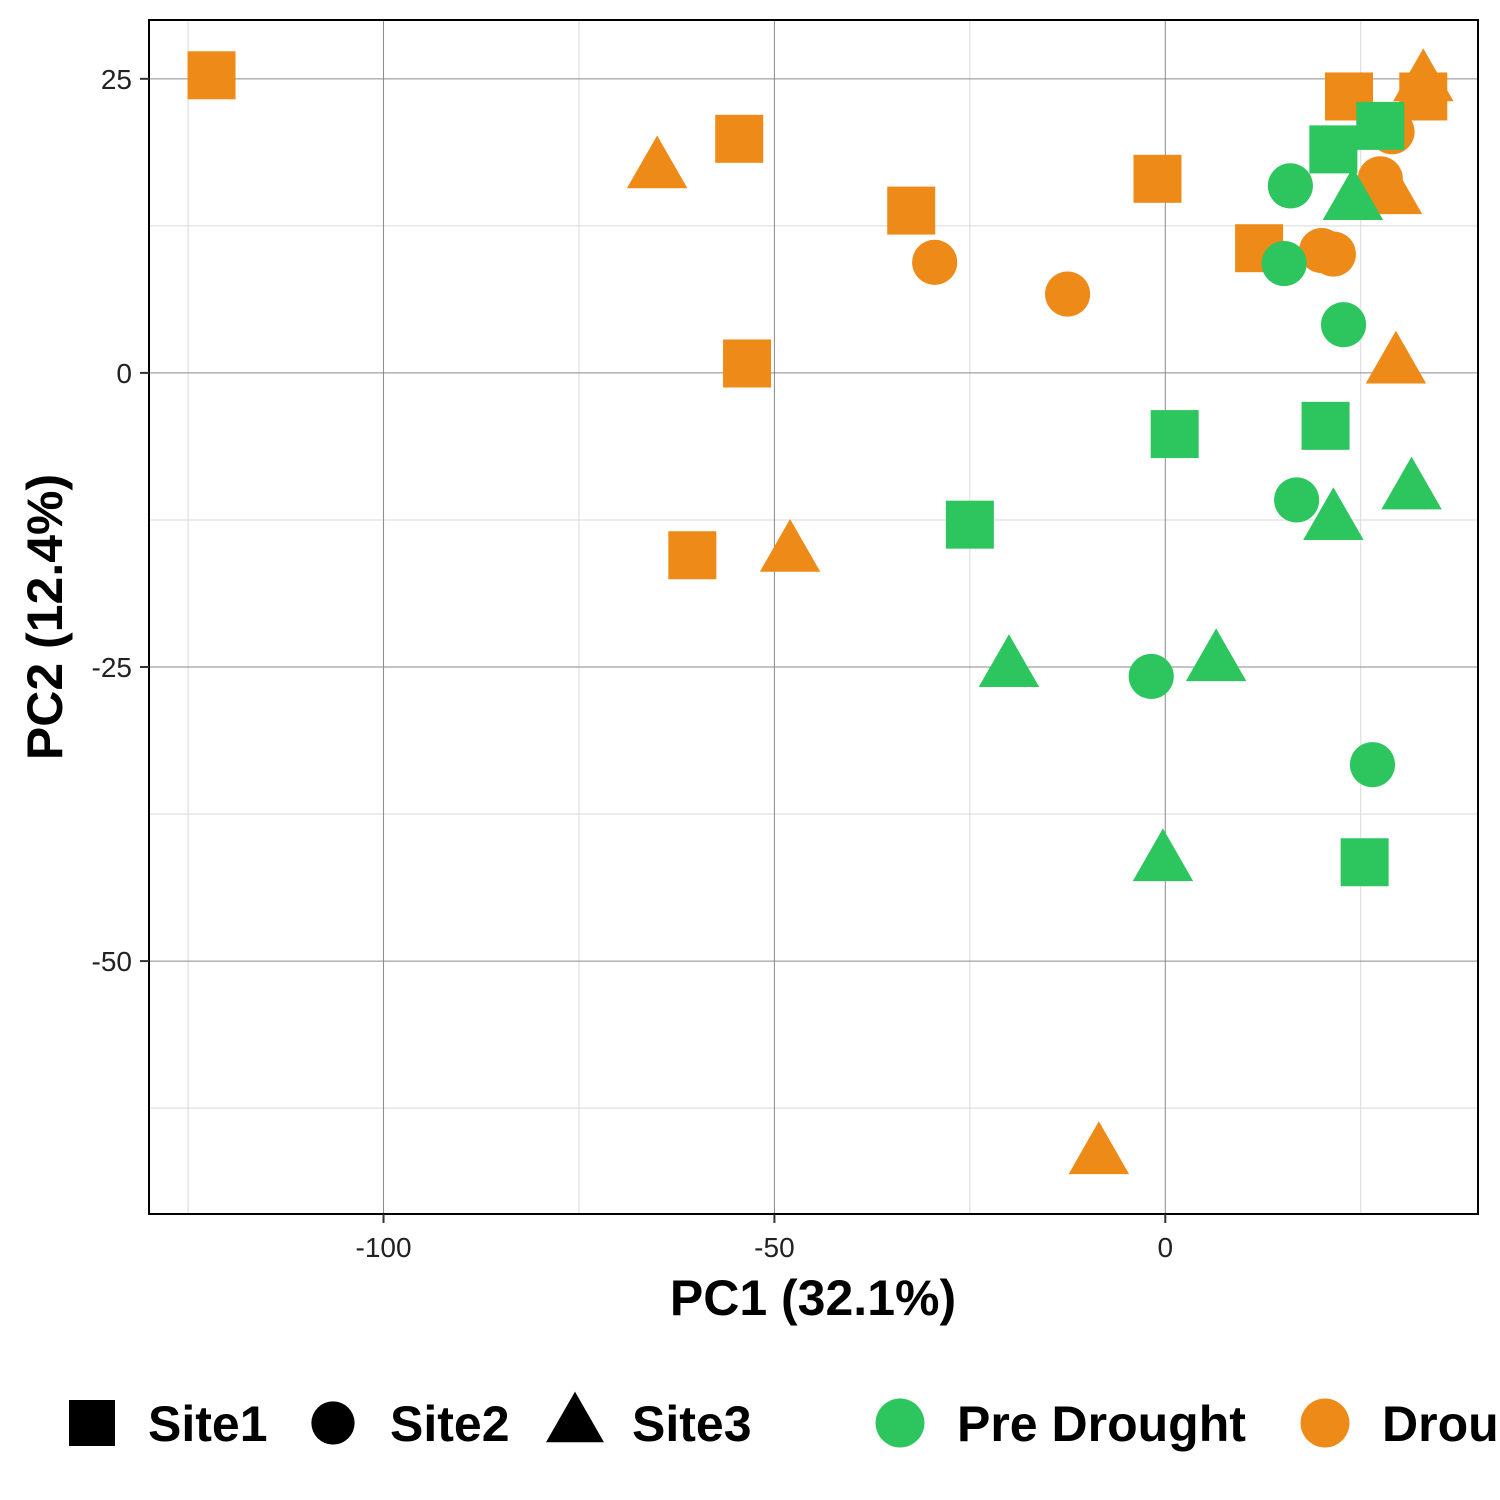  I want to click on legend-key-drought, so click(1325, 1423).